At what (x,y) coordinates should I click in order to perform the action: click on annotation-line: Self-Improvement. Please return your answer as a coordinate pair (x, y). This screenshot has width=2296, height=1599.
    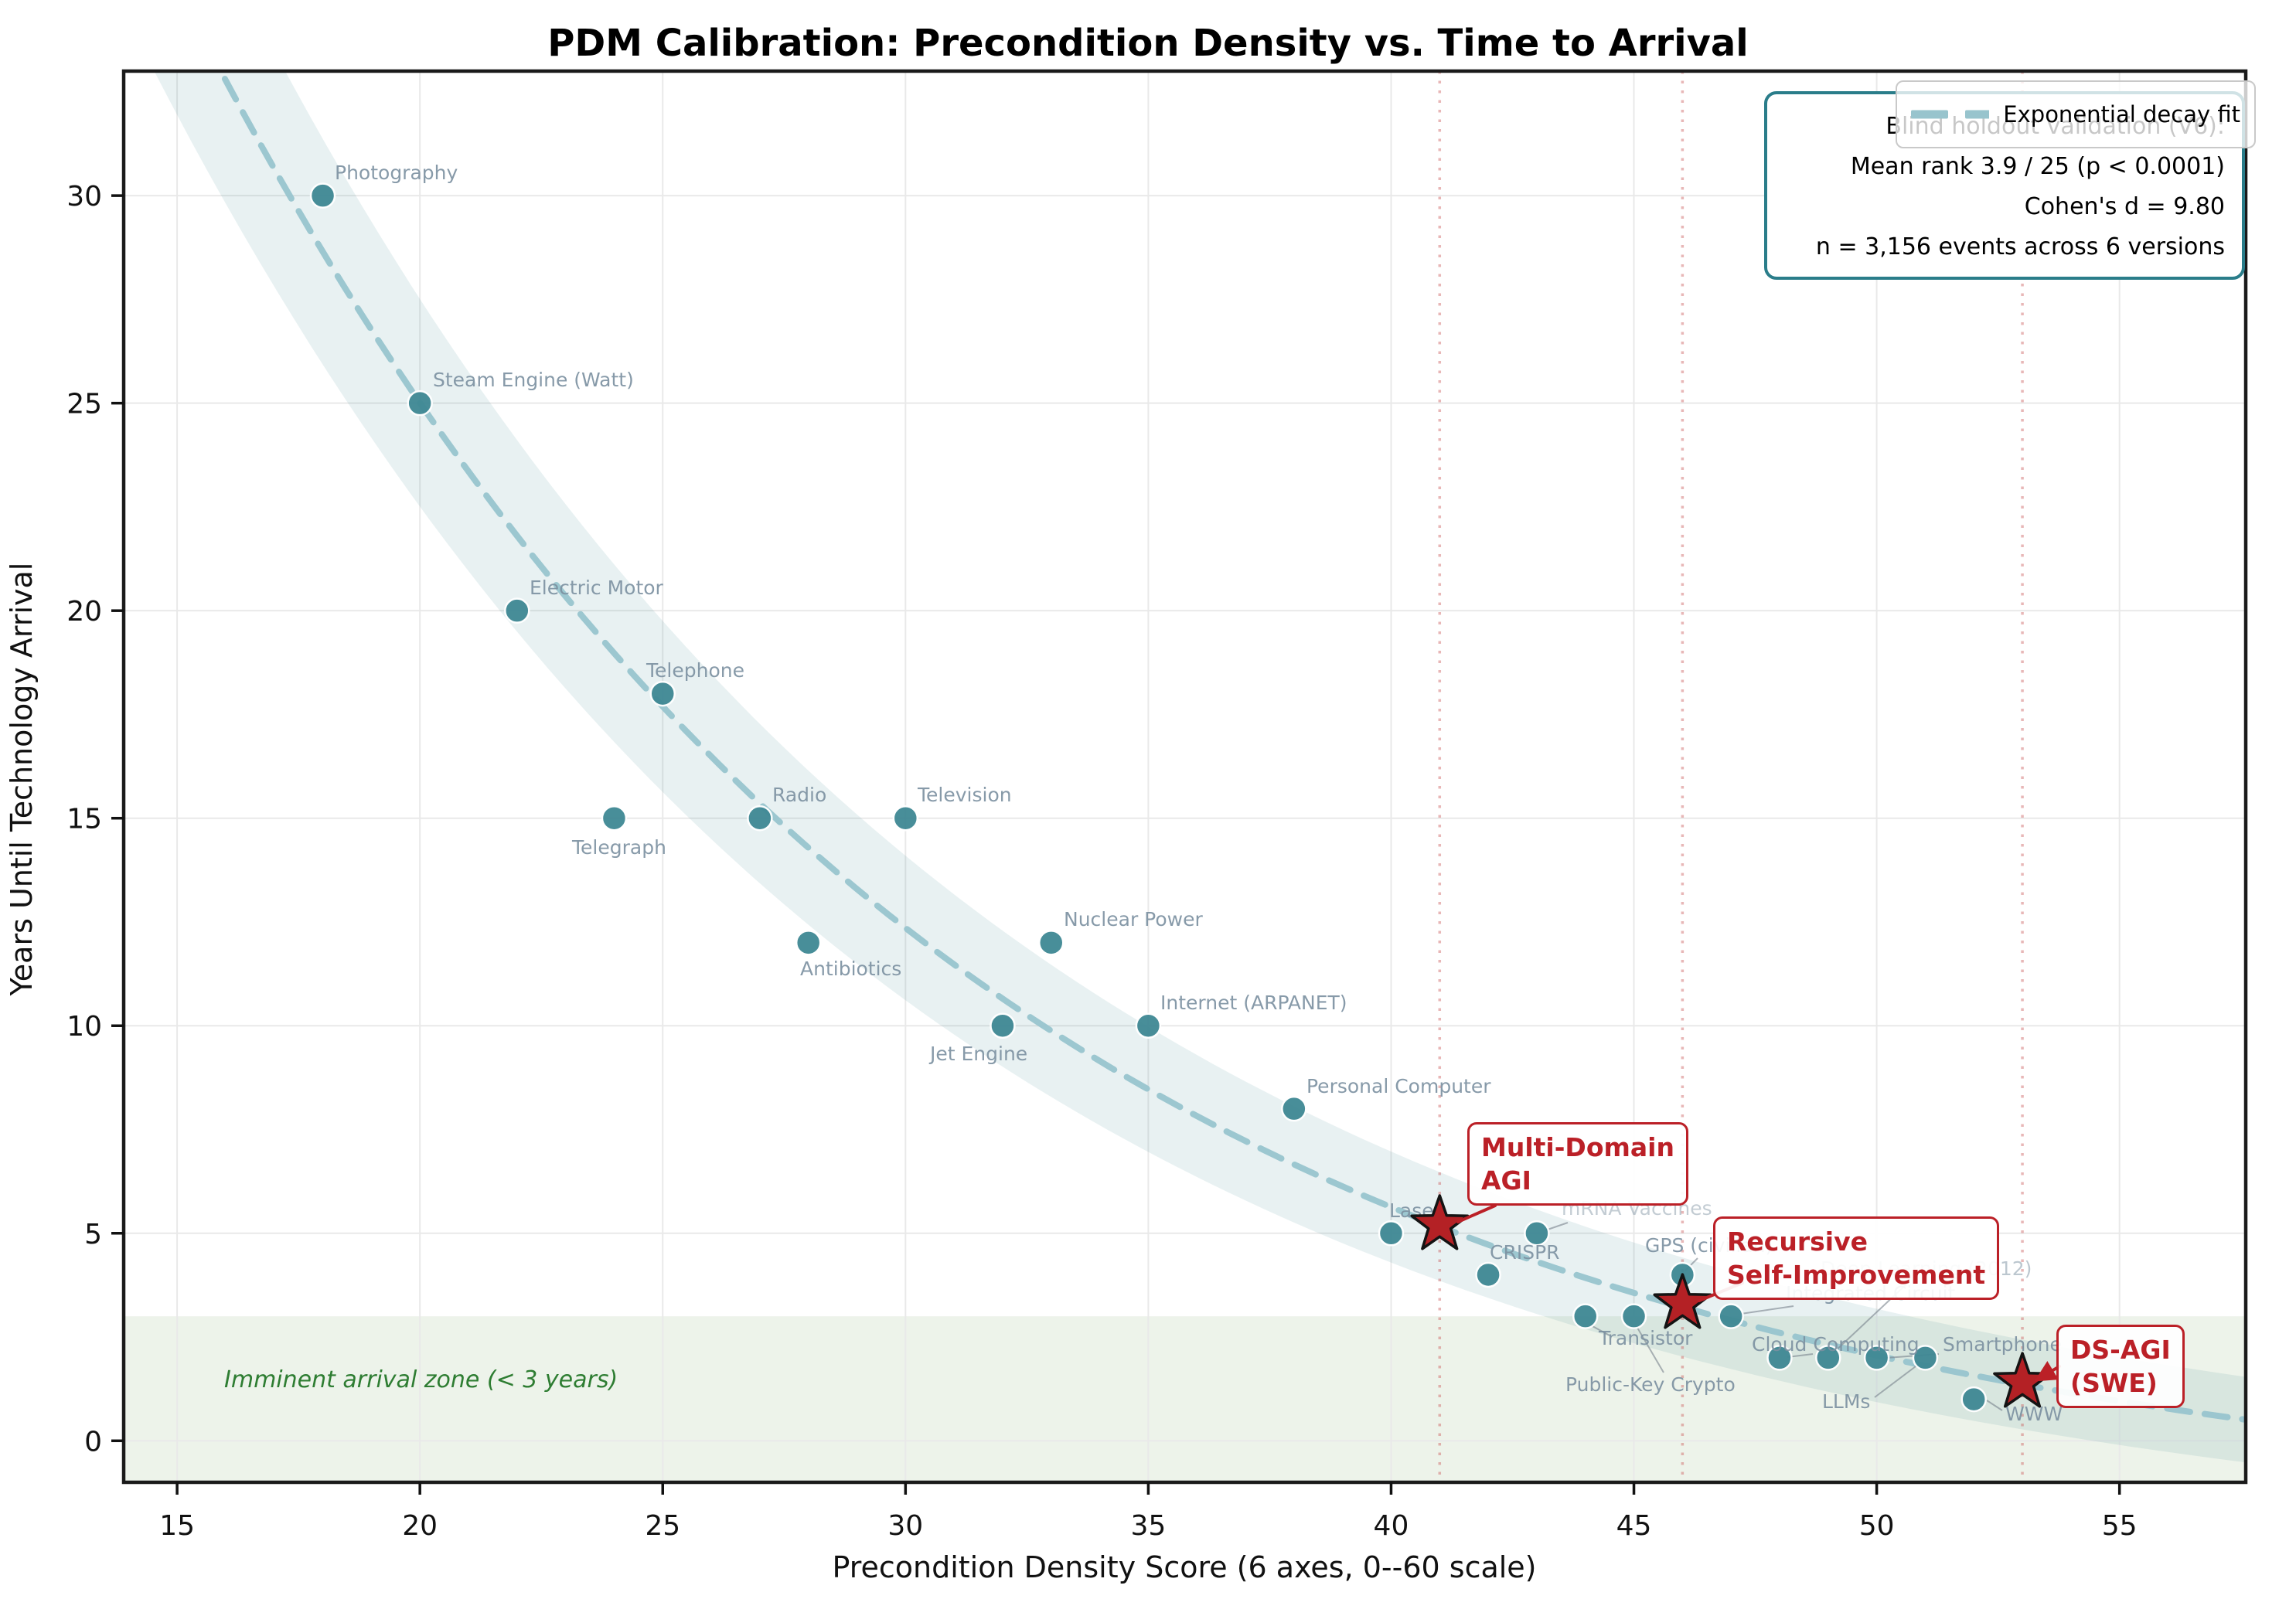
    Looking at the image, I should click on (1856, 1275).